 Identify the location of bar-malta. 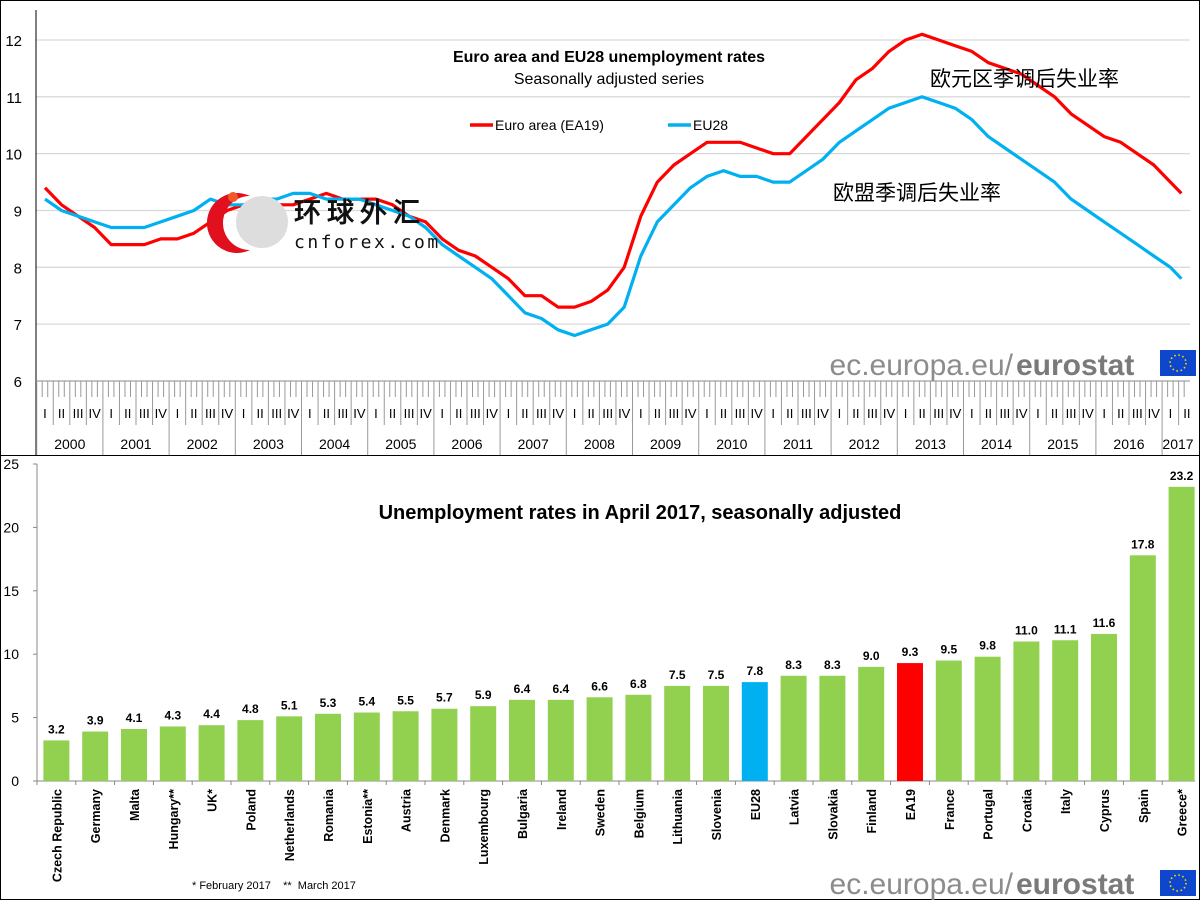
(134, 755).